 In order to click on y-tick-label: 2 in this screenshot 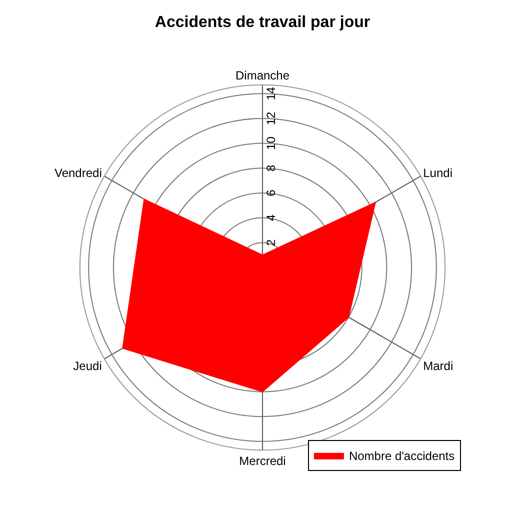, I will do `click(271, 242)`.